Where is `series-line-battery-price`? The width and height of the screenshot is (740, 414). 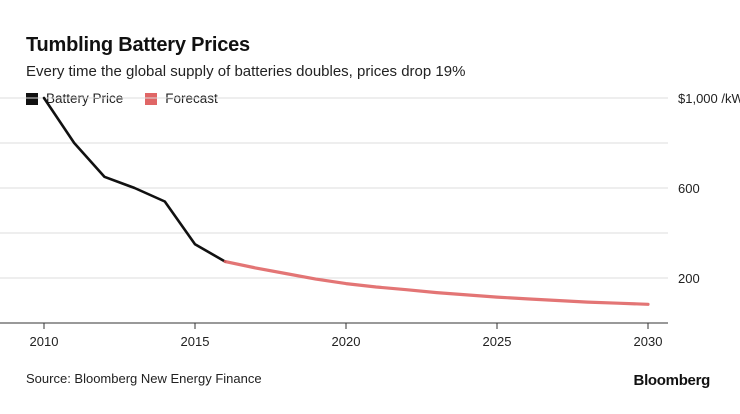 series-line-battery-price is located at coordinates (134, 179).